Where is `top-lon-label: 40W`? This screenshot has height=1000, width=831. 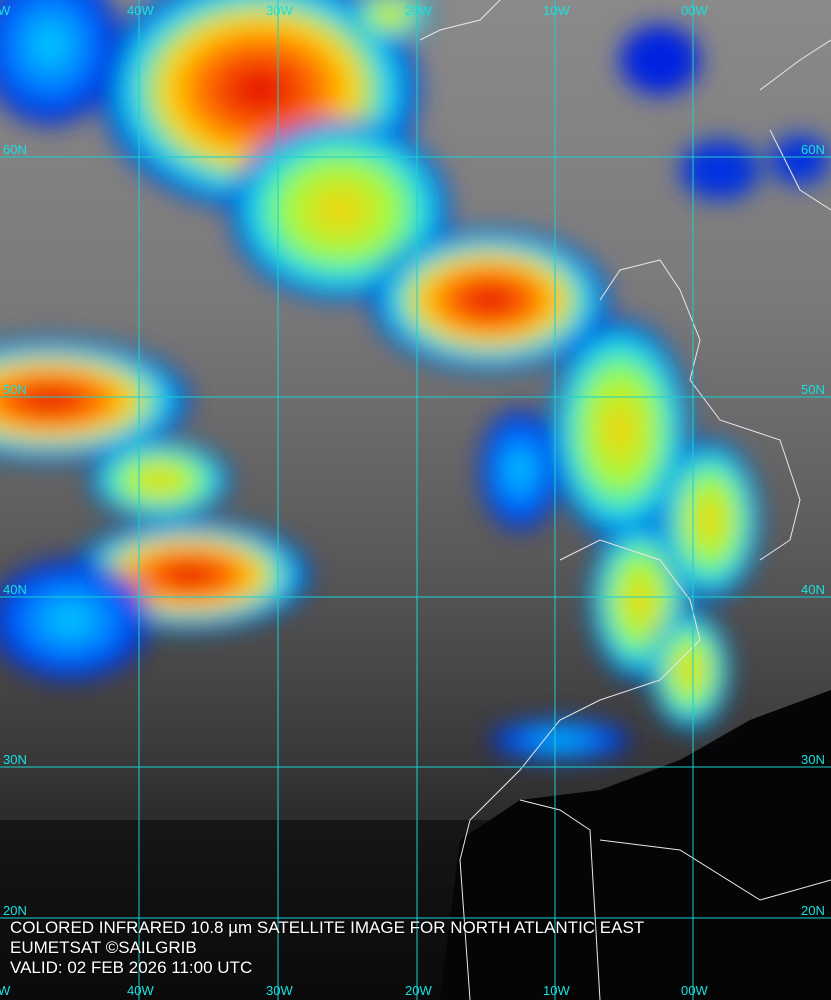
top-lon-label: 40W is located at coordinates (140, 10).